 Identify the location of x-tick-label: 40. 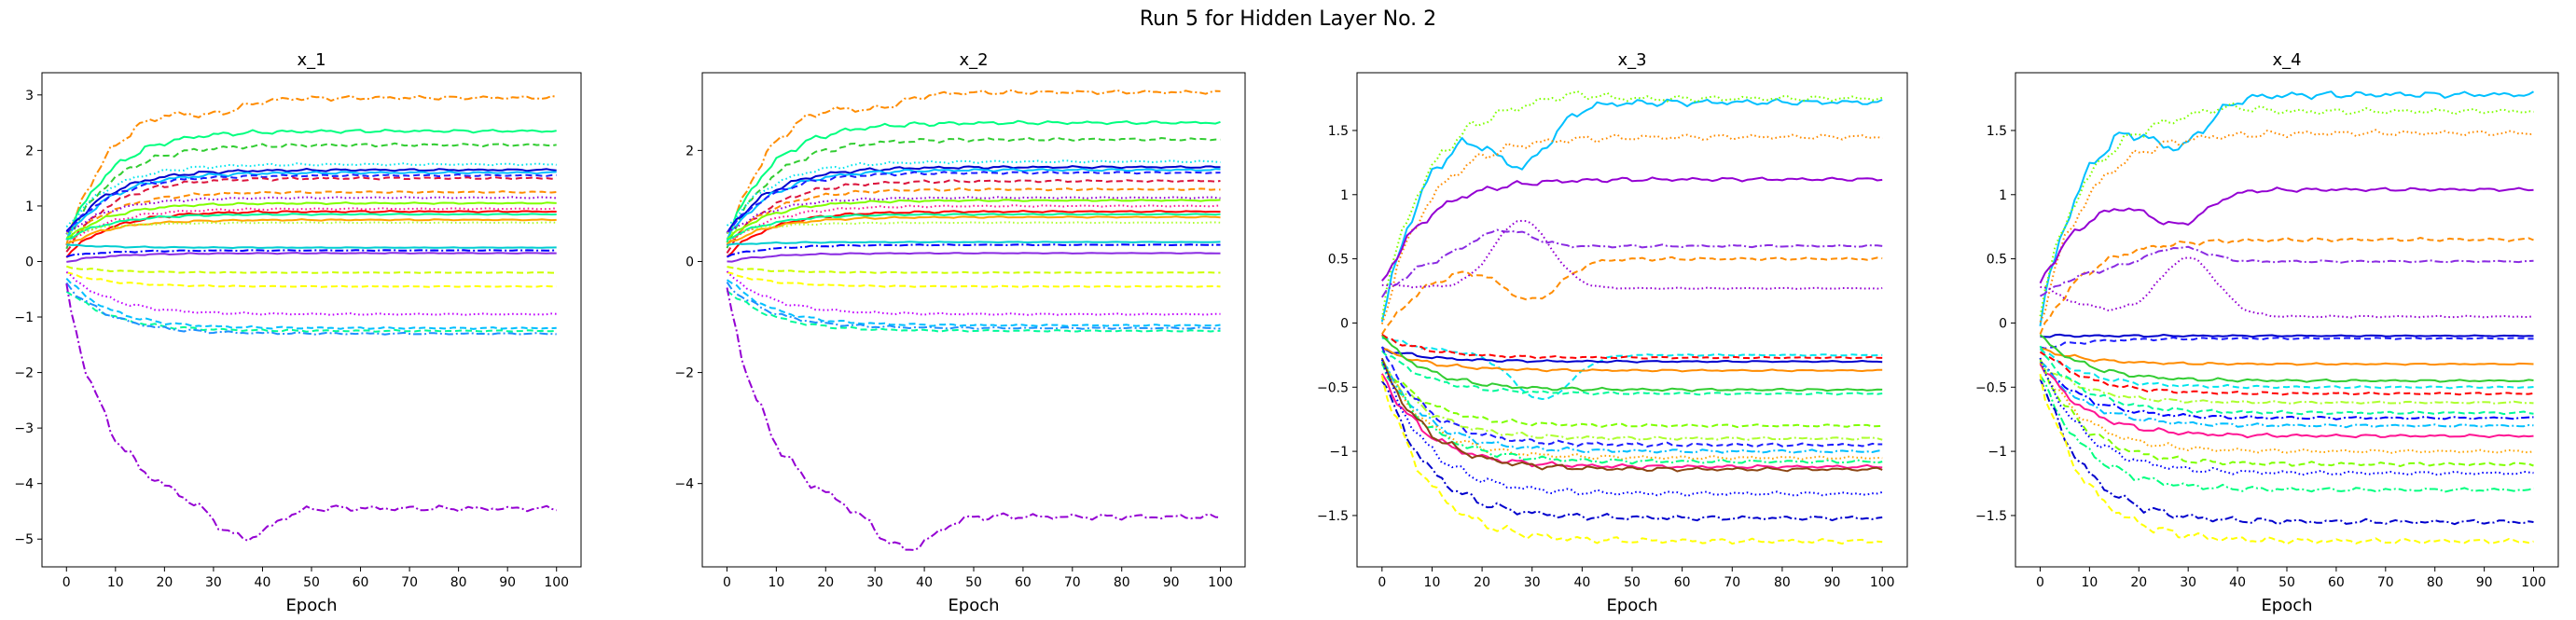
(2237, 582).